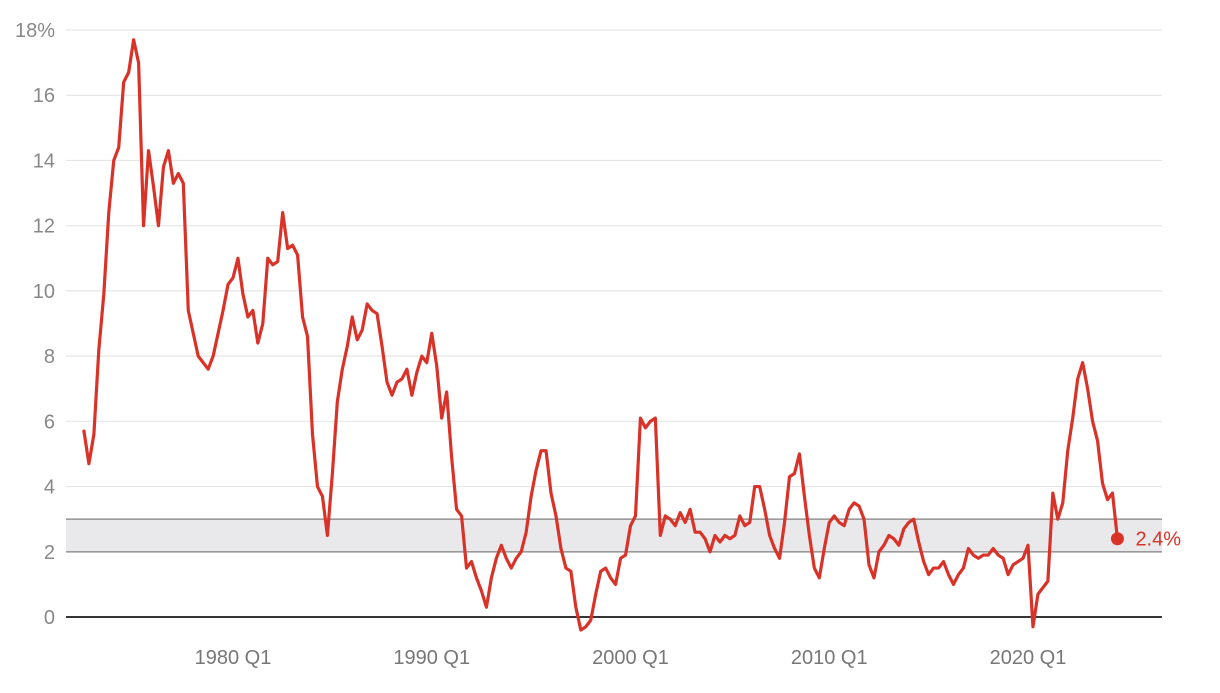  What do you see at coordinates (1117, 539) in the screenshot?
I see `end-point-marker` at bounding box center [1117, 539].